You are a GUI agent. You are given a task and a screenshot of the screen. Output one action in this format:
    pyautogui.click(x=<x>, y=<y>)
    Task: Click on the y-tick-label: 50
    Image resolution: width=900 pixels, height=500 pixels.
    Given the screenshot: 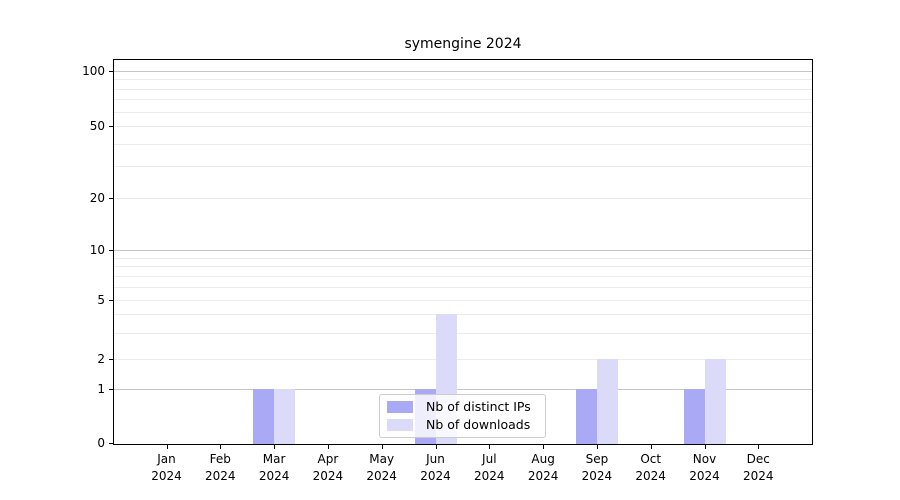 What is the action you would take?
    pyautogui.click(x=97, y=126)
    